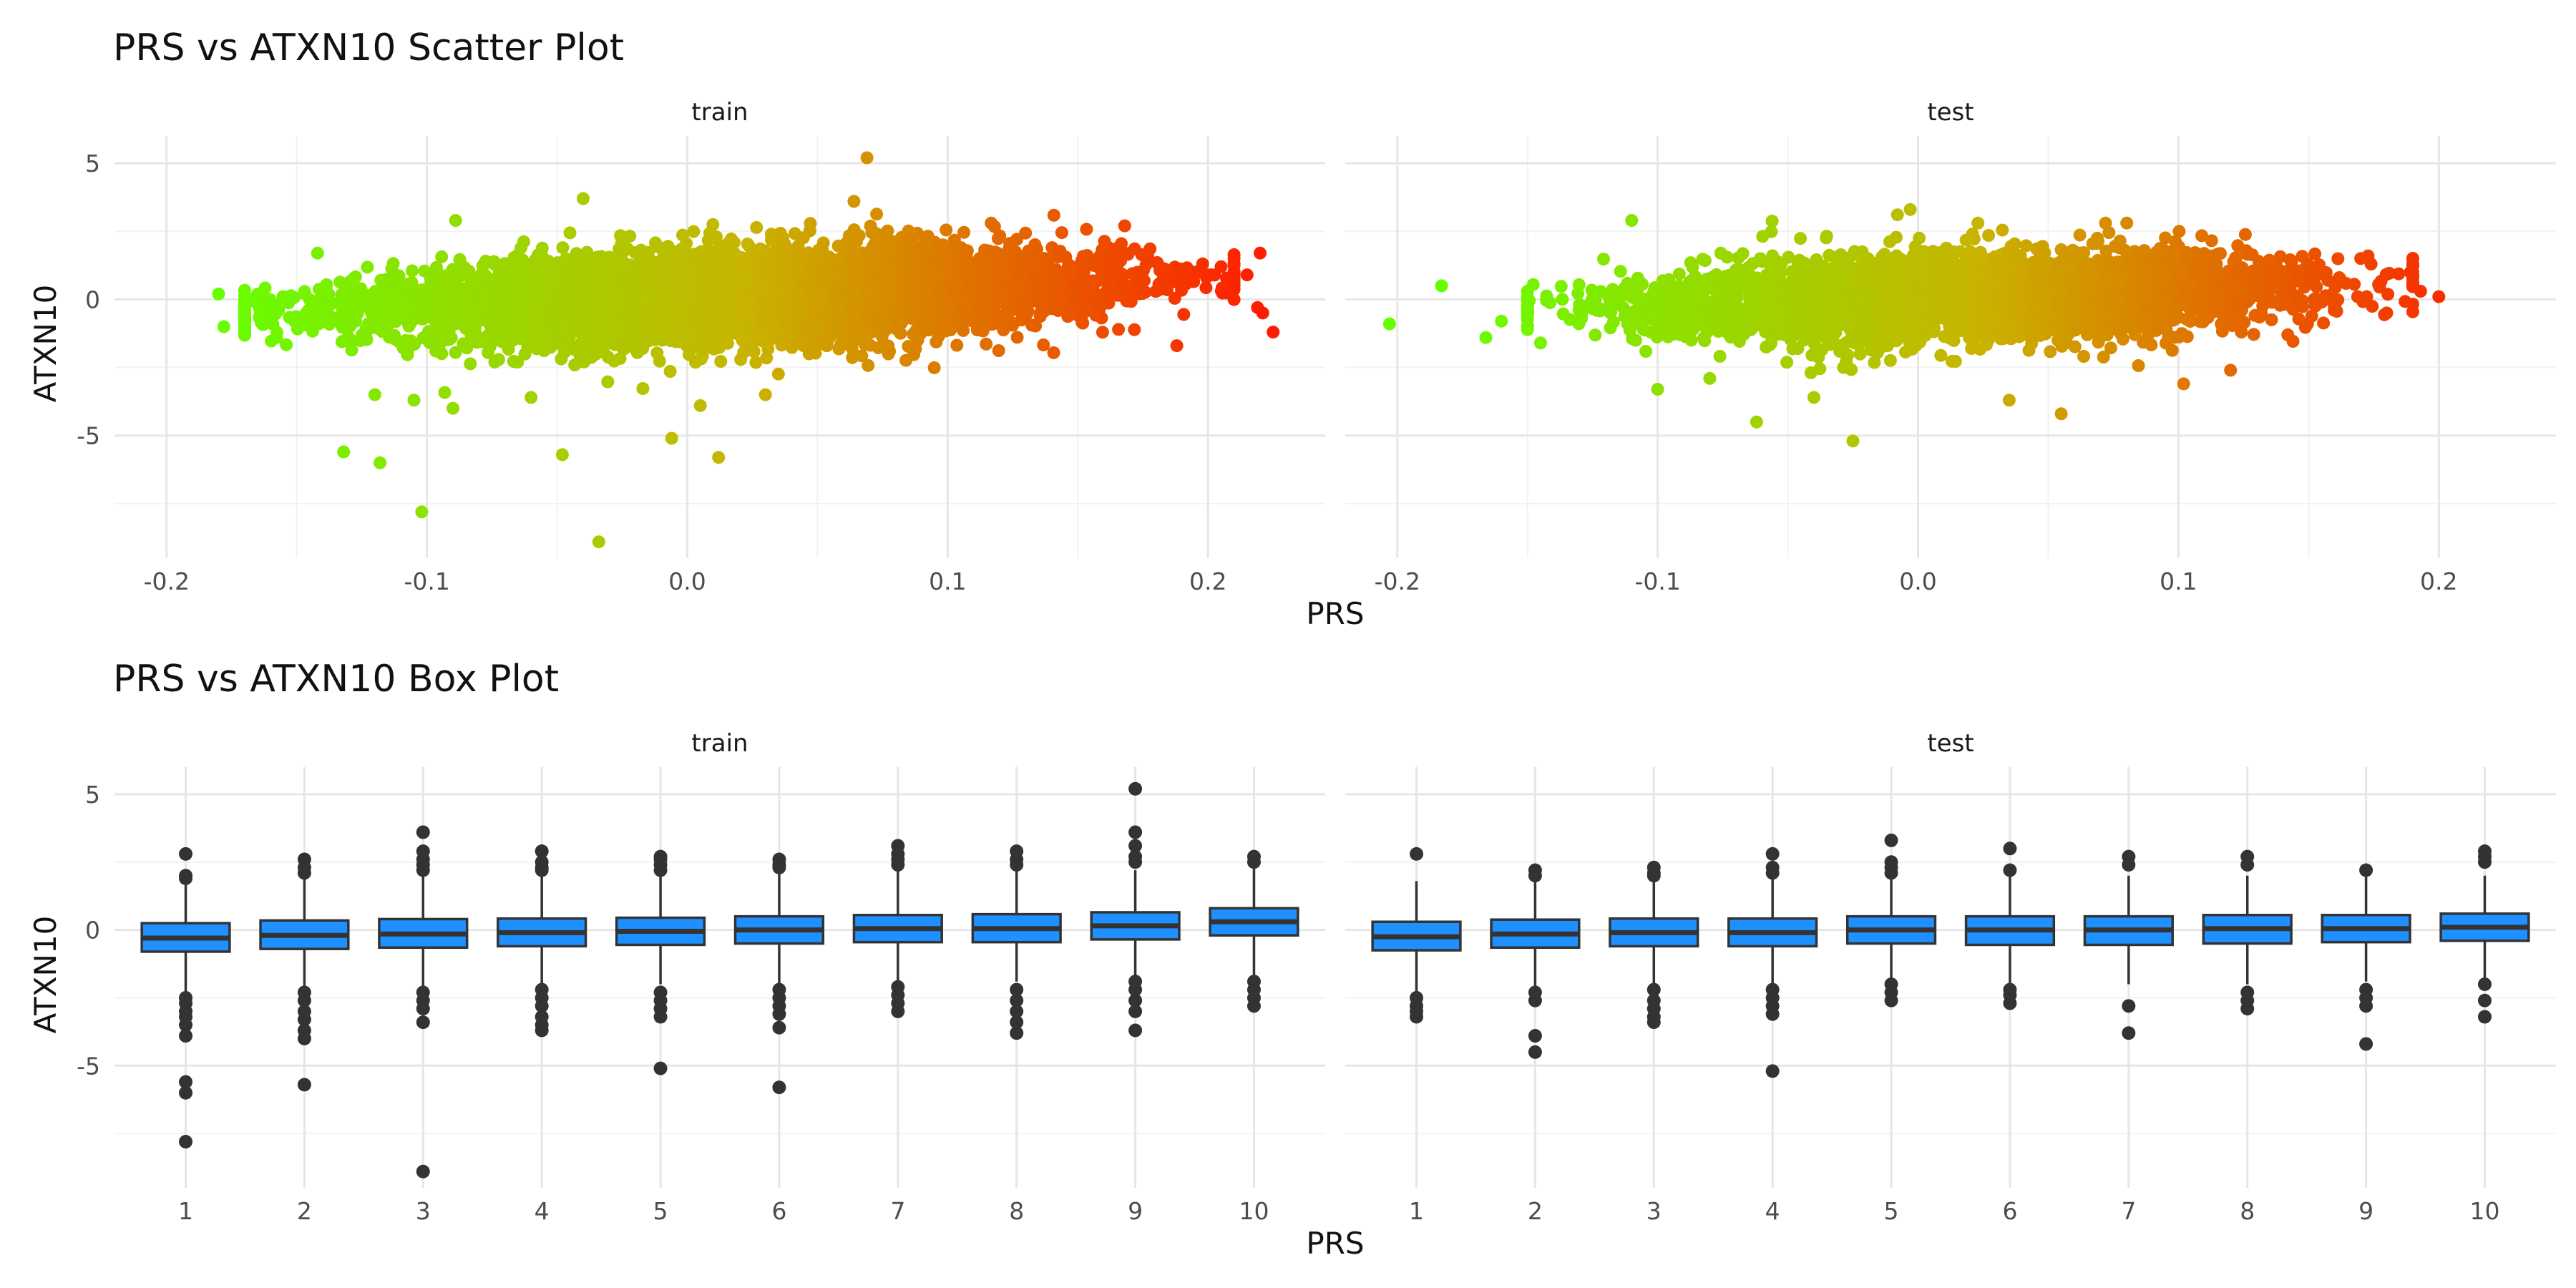 This screenshot has height=1288, width=2576. I want to click on scatter-facet-label-train: train, so click(719, 112).